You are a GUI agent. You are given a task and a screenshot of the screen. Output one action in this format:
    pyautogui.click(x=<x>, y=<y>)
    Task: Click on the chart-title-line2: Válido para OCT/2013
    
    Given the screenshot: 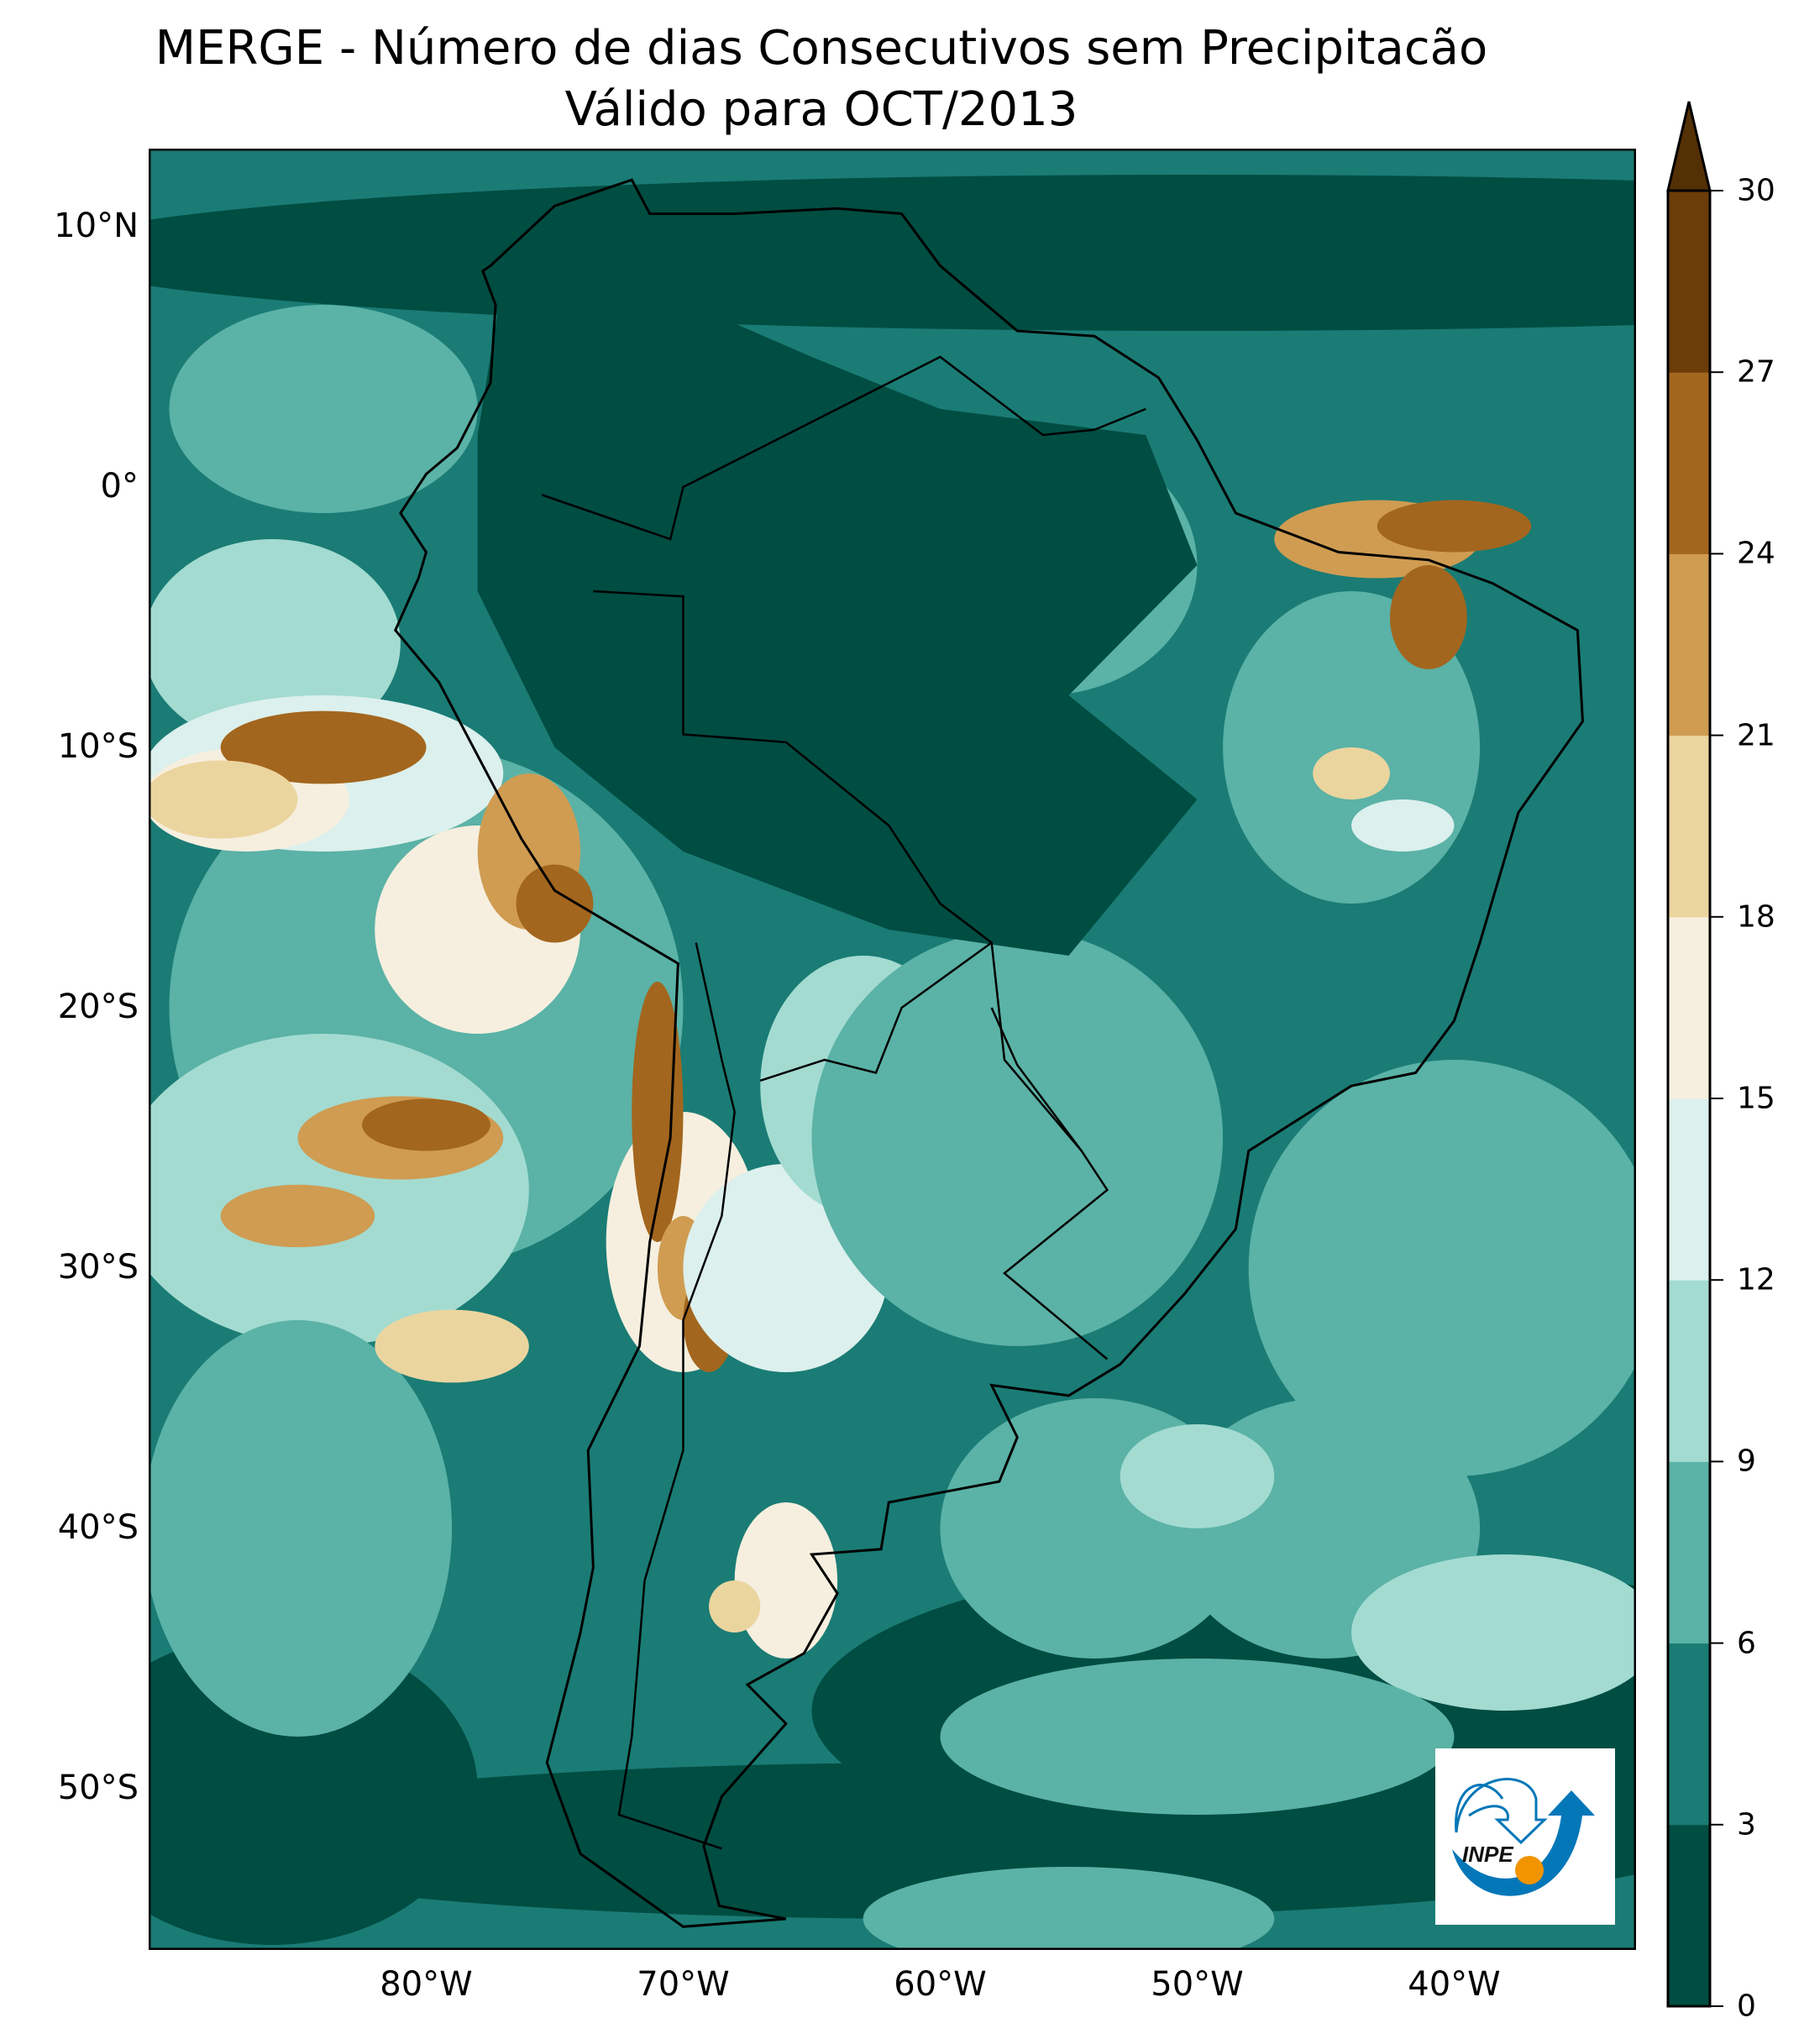 What is the action you would take?
    pyautogui.click(x=821, y=109)
    